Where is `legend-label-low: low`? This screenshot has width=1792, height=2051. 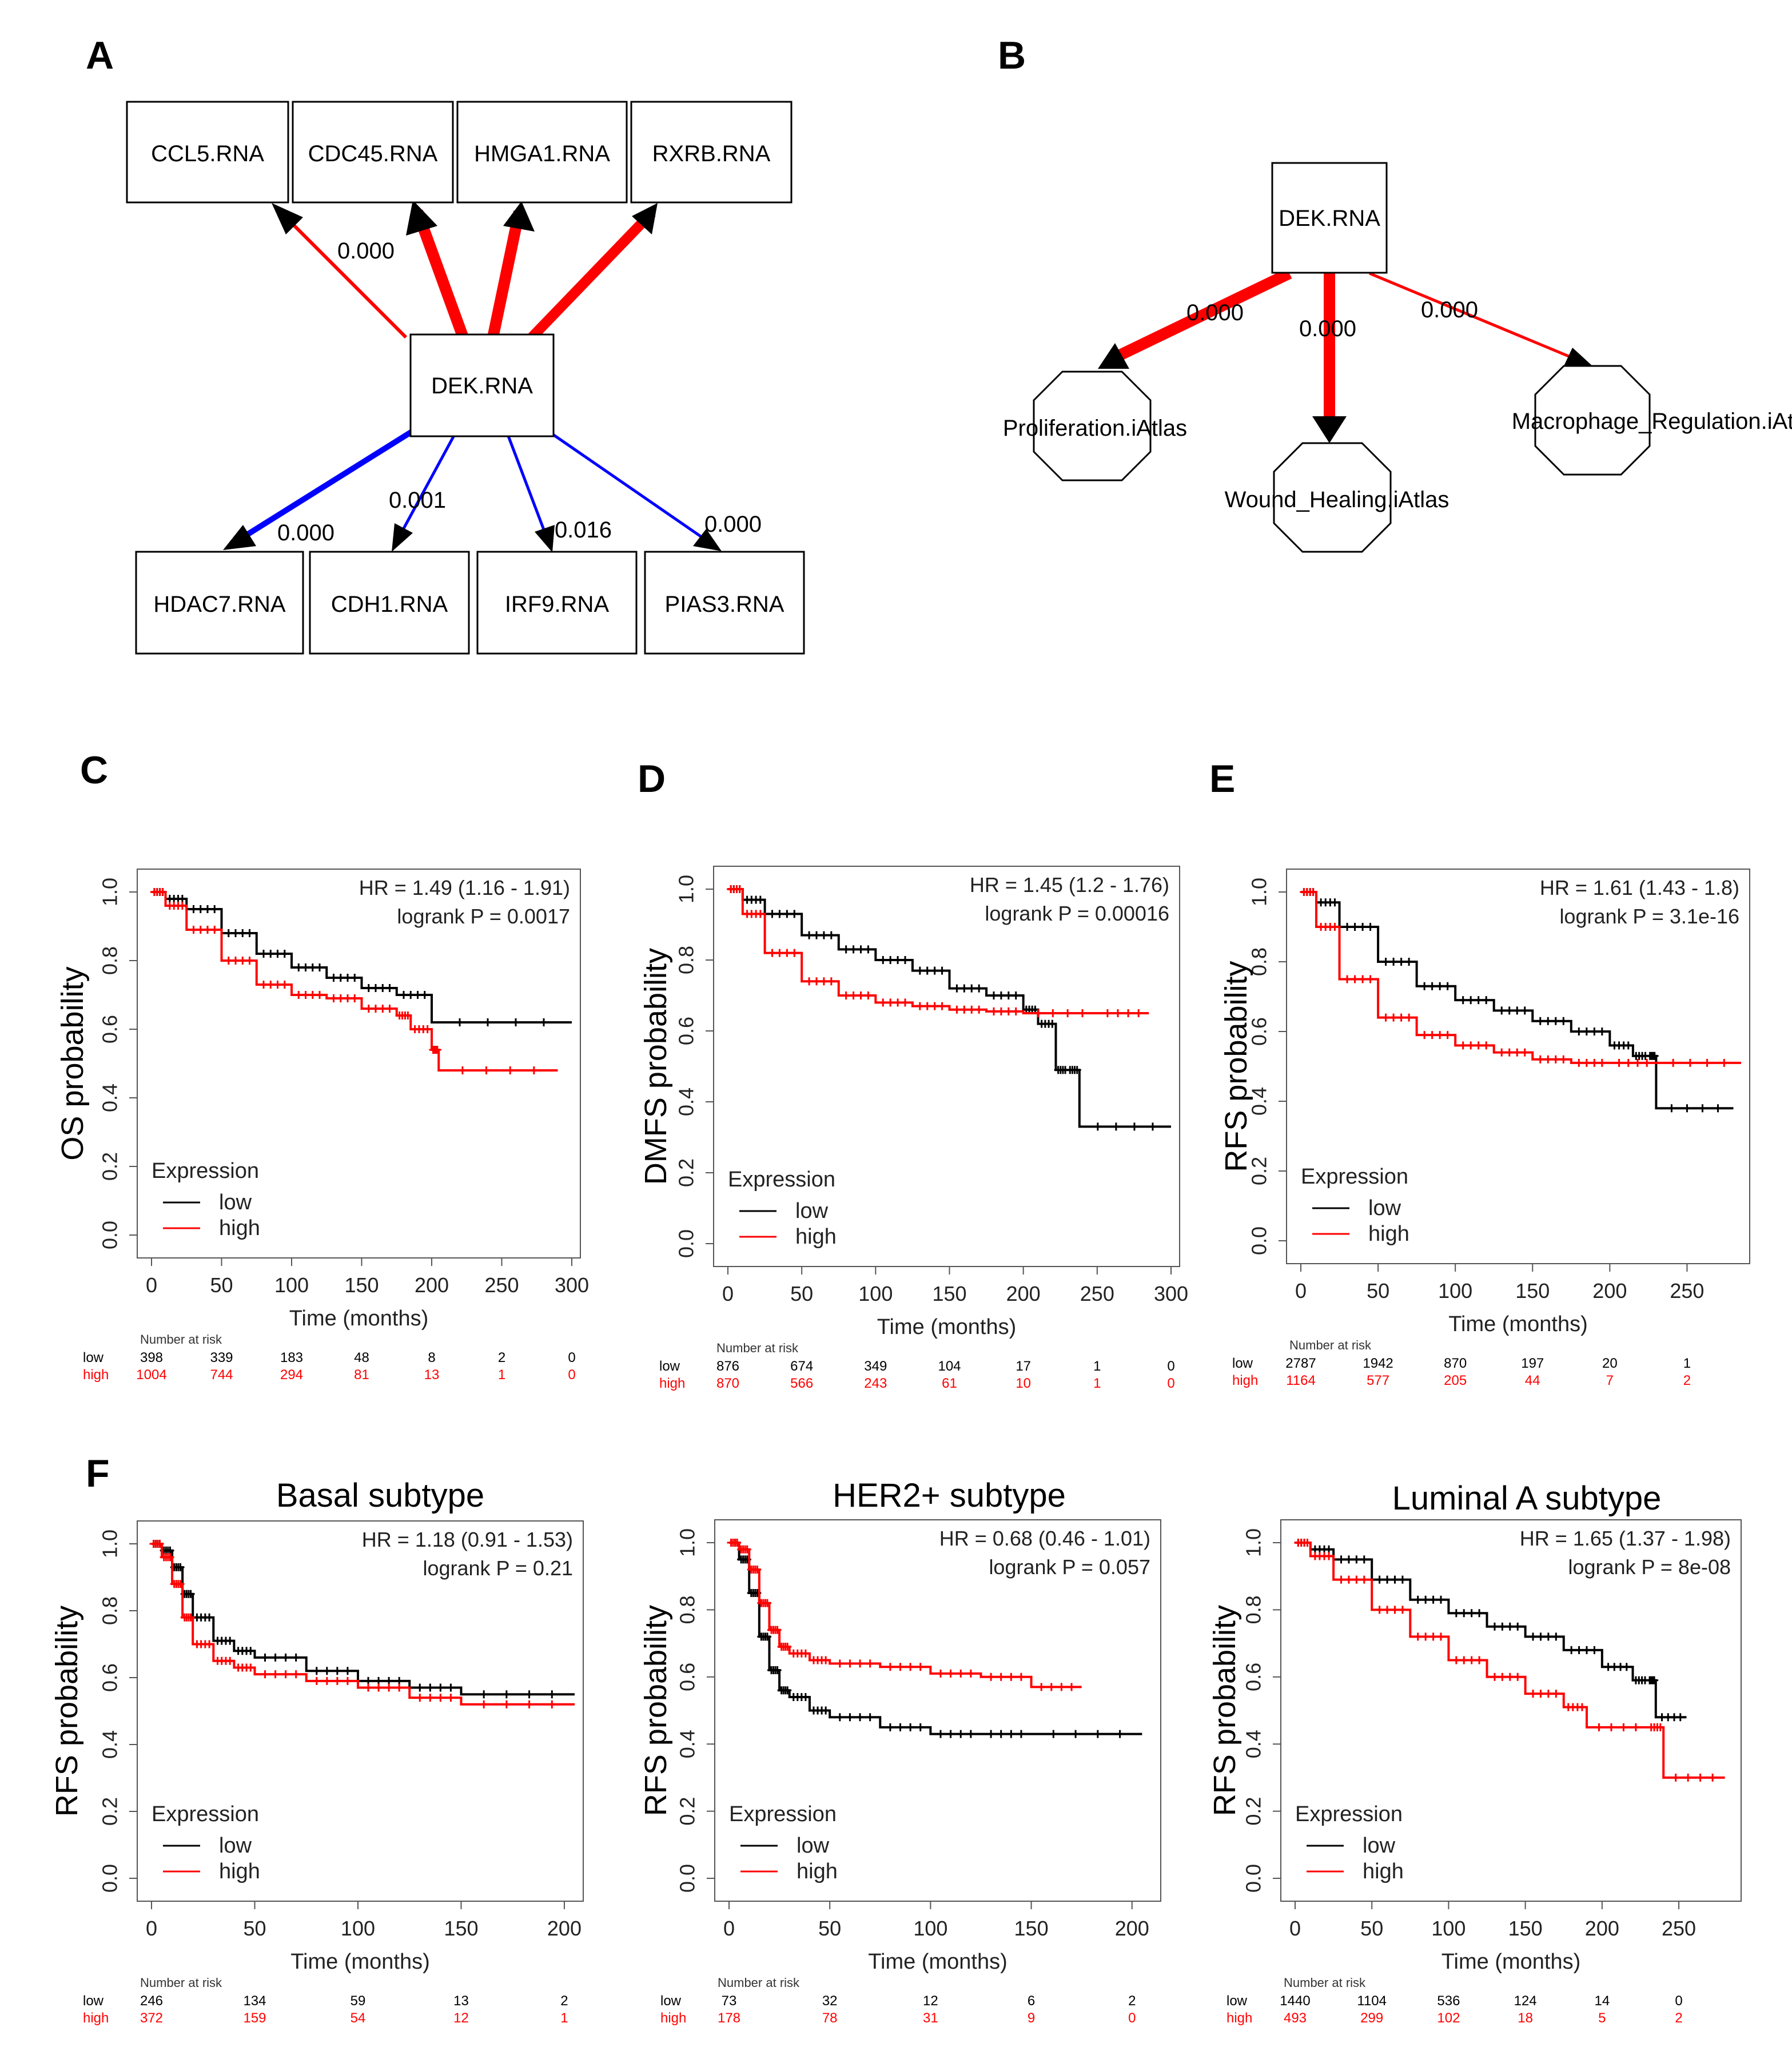
legend-label-low: low is located at coordinates (1379, 1846).